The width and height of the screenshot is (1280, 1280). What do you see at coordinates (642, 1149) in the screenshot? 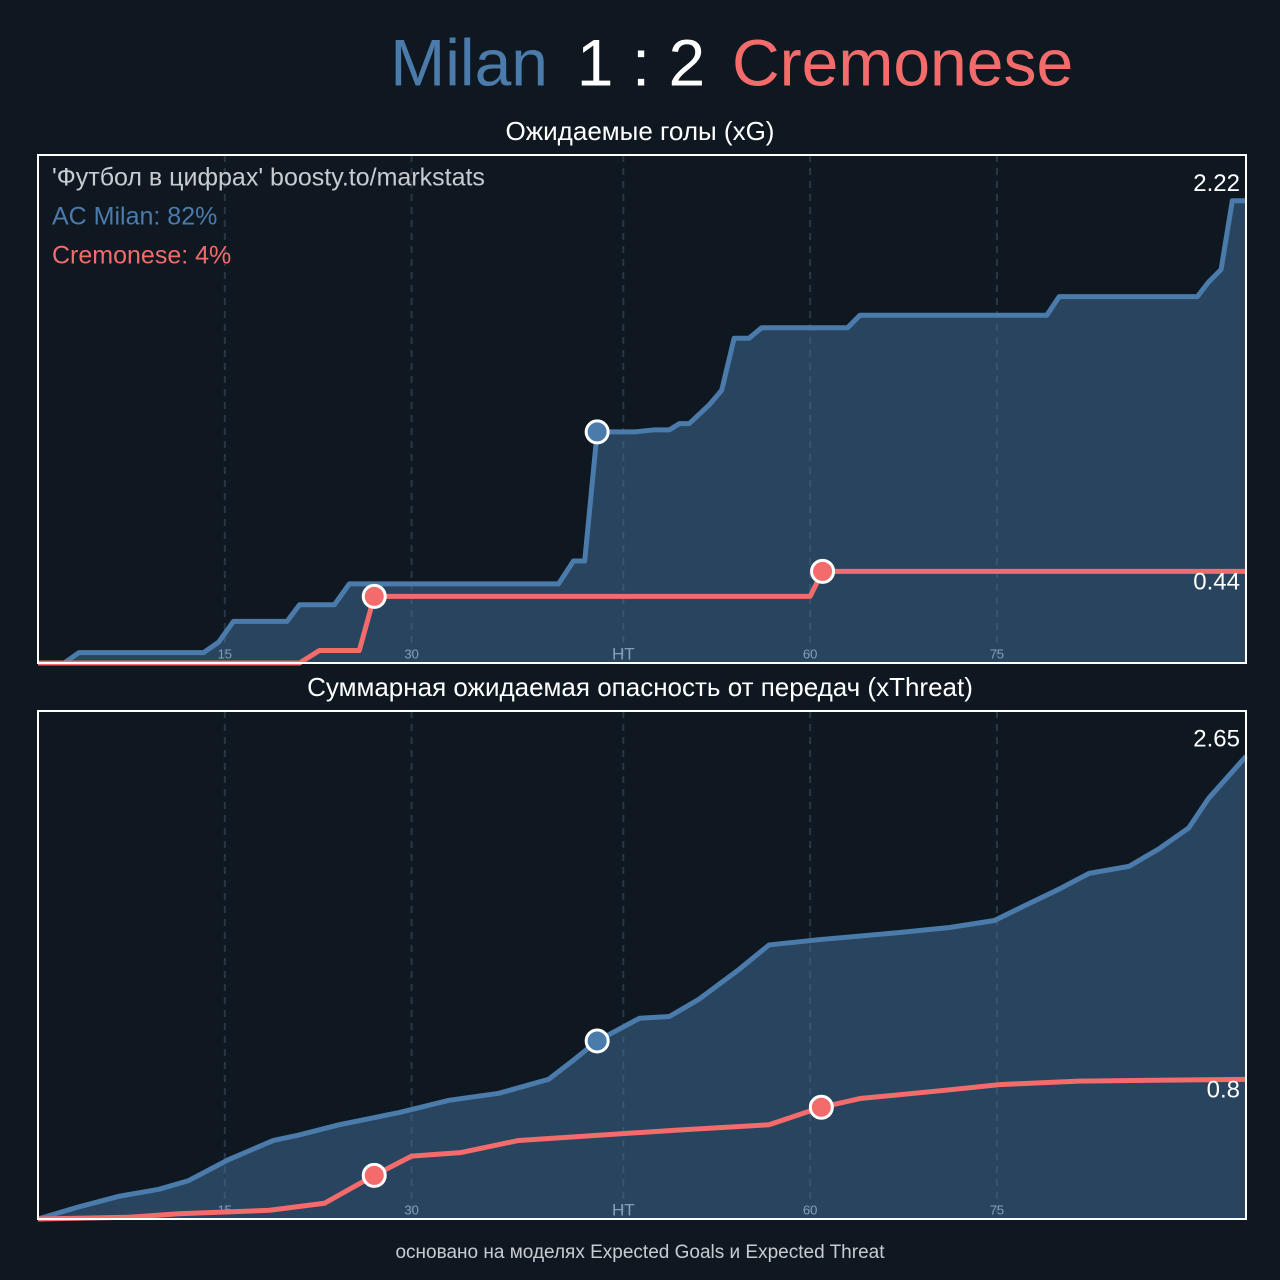
I see `line` at bounding box center [642, 1149].